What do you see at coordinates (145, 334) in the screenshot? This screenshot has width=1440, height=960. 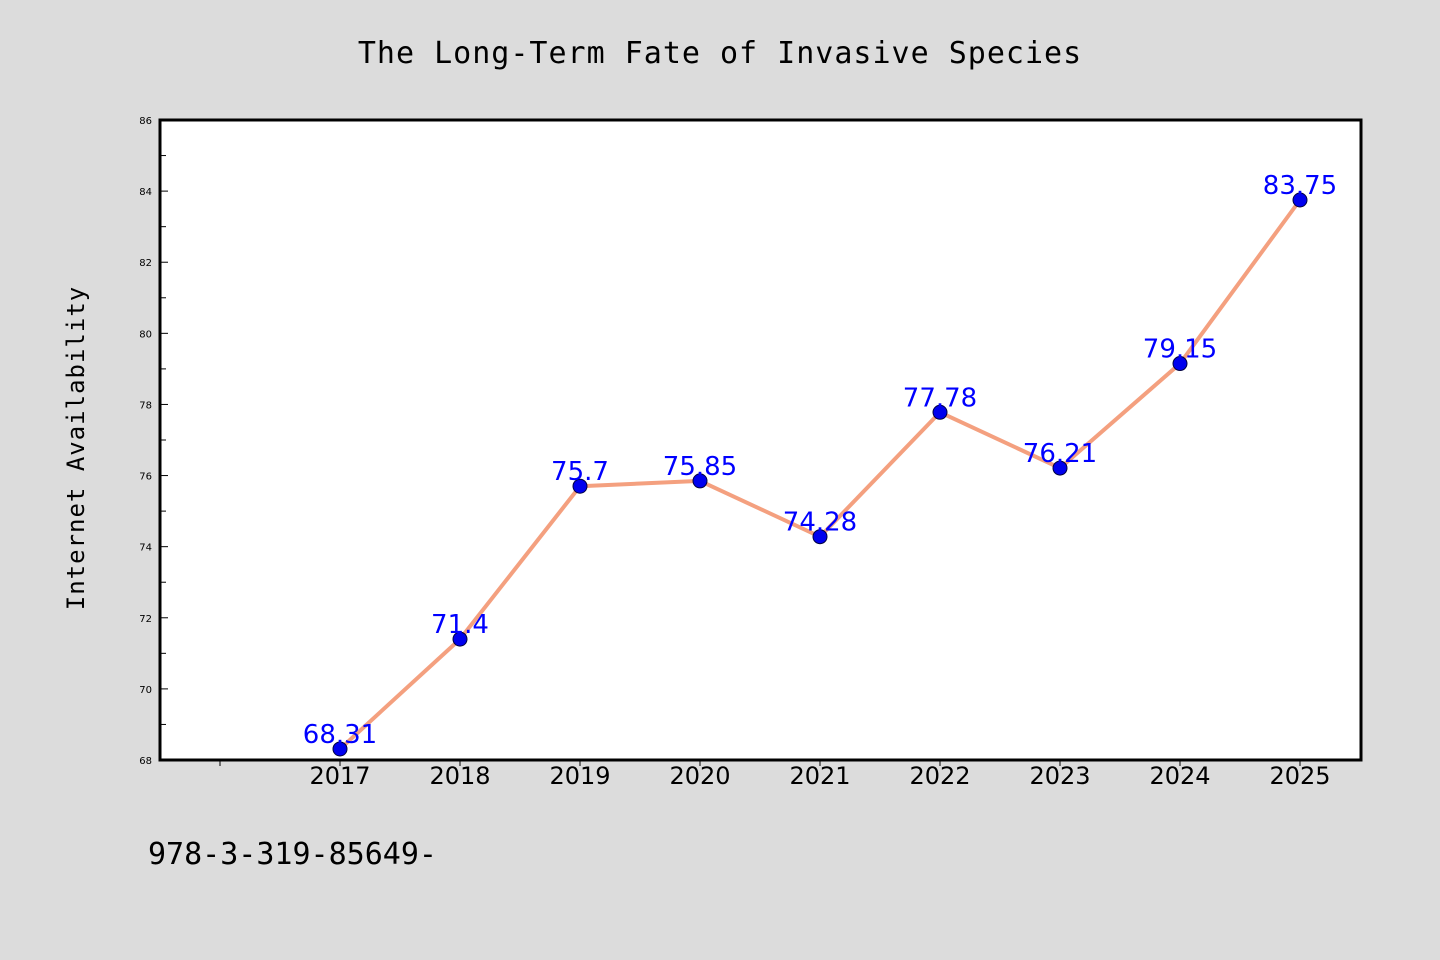 I see `y-tick-label: 80` at bounding box center [145, 334].